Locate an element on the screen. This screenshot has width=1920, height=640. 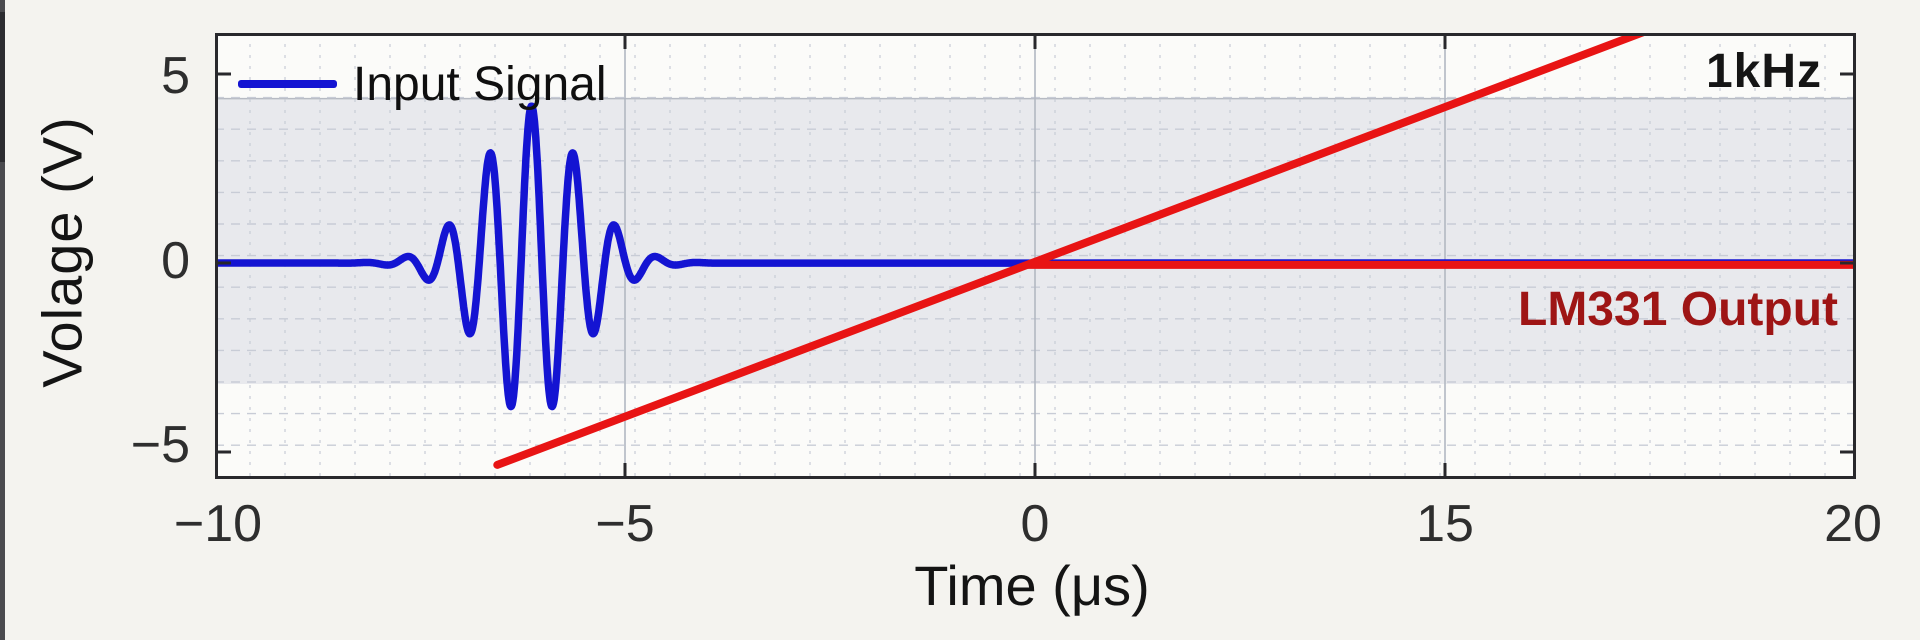
photo-edge-artifact-dark is located at coordinates (2, 87).